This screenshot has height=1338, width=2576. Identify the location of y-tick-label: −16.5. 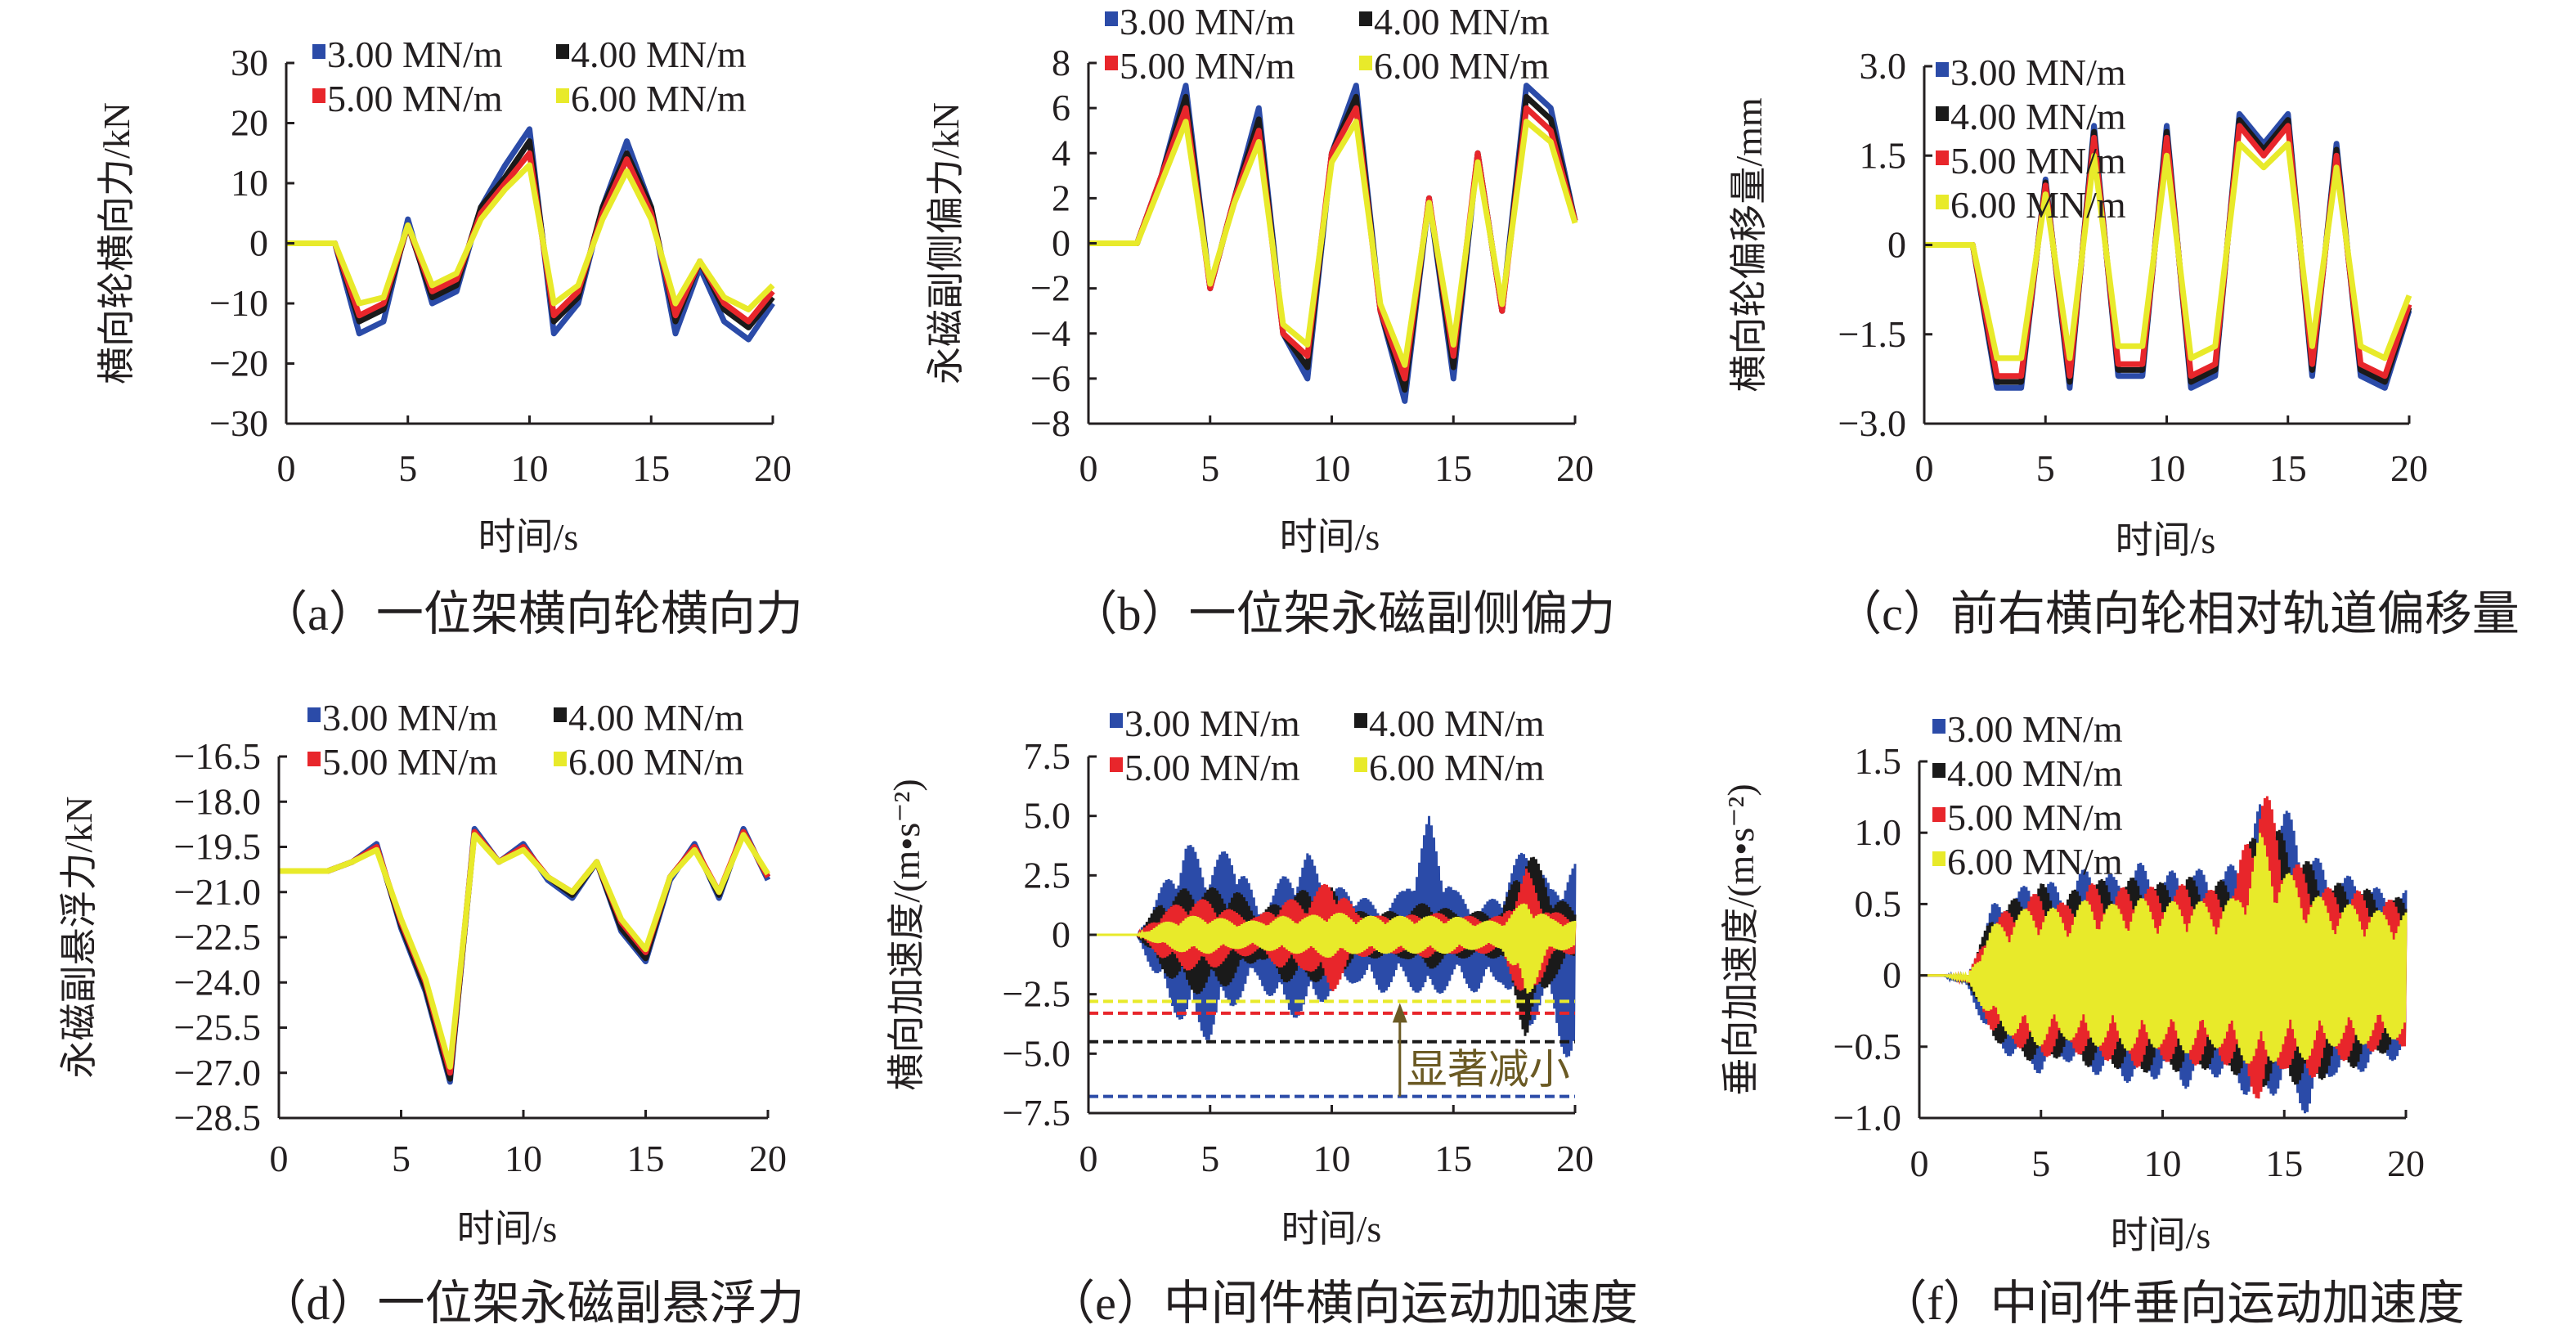
(218, 756).